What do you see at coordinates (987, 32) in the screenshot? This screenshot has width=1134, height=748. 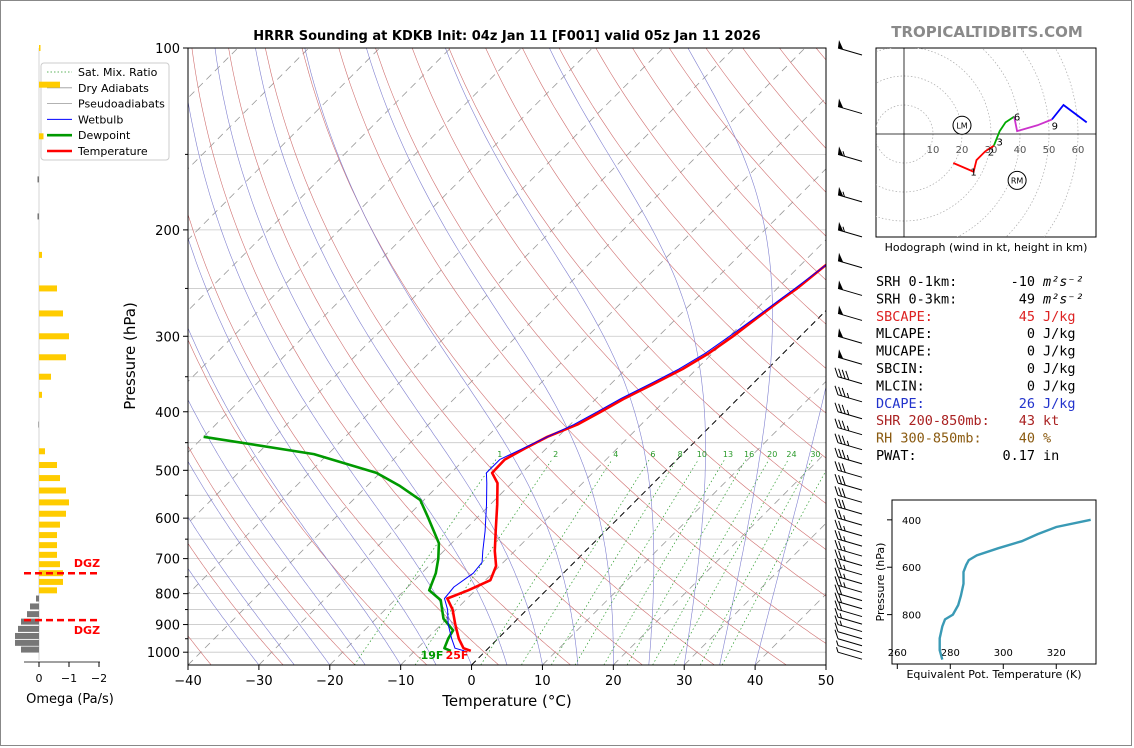 I see `watermark: TROPICALTIDBITS.COM` at bounding box center [987, 32].